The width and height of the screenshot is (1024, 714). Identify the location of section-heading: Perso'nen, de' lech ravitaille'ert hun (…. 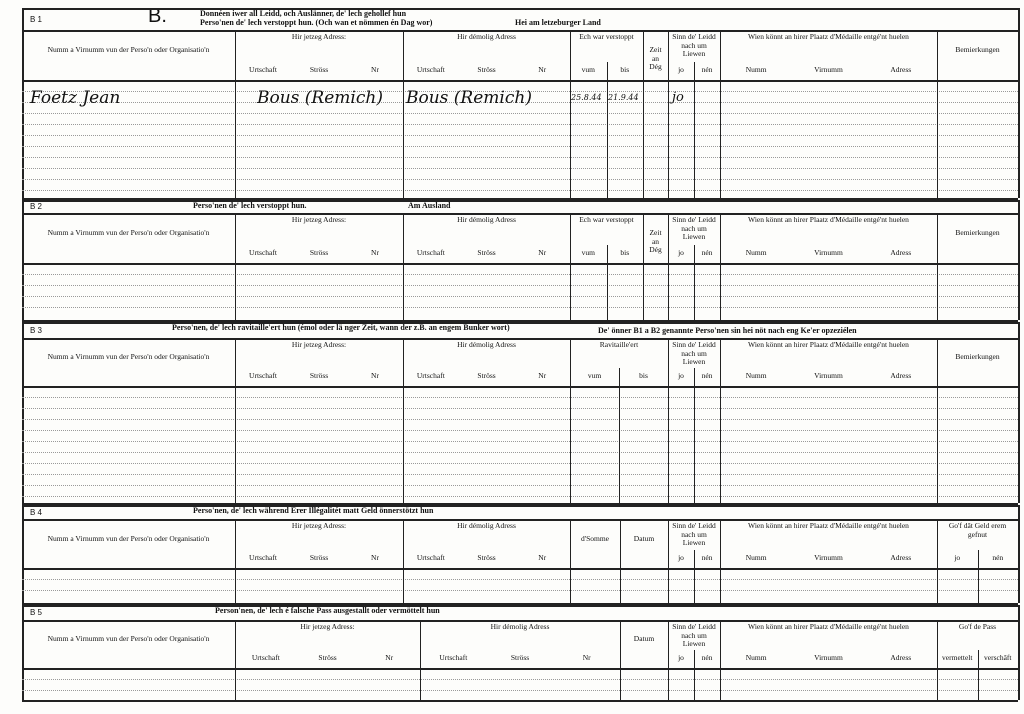
(341, 327).